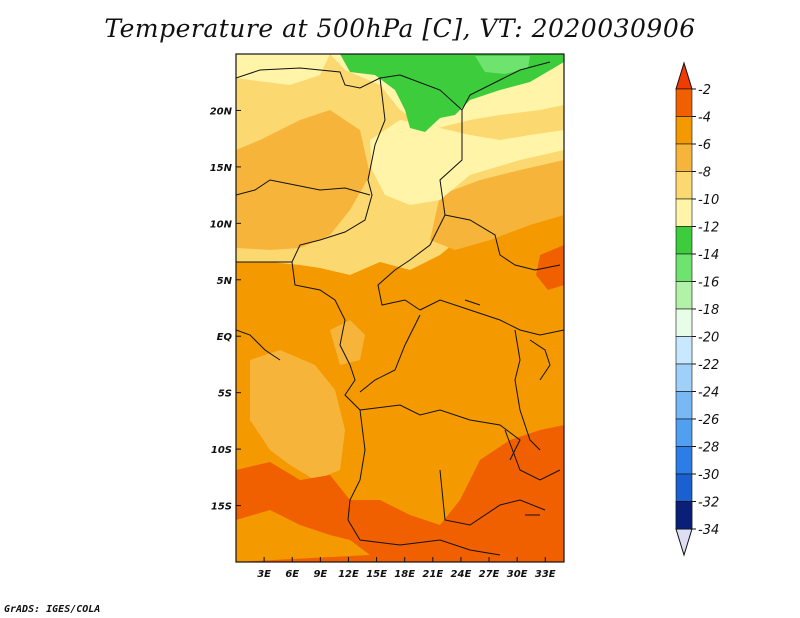 Image resolution: width=800 pixels, height=618 pixels. I want to click on y-tick-label: EQ, so click(225, 337).